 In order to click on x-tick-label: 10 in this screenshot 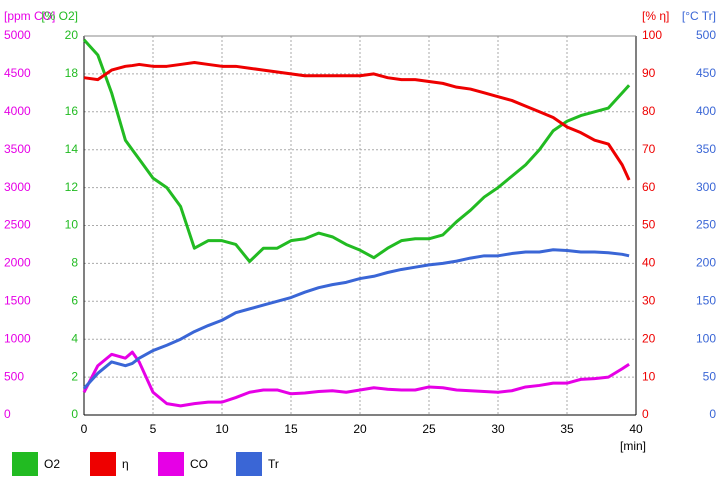, I will do `click(222, 429)`.